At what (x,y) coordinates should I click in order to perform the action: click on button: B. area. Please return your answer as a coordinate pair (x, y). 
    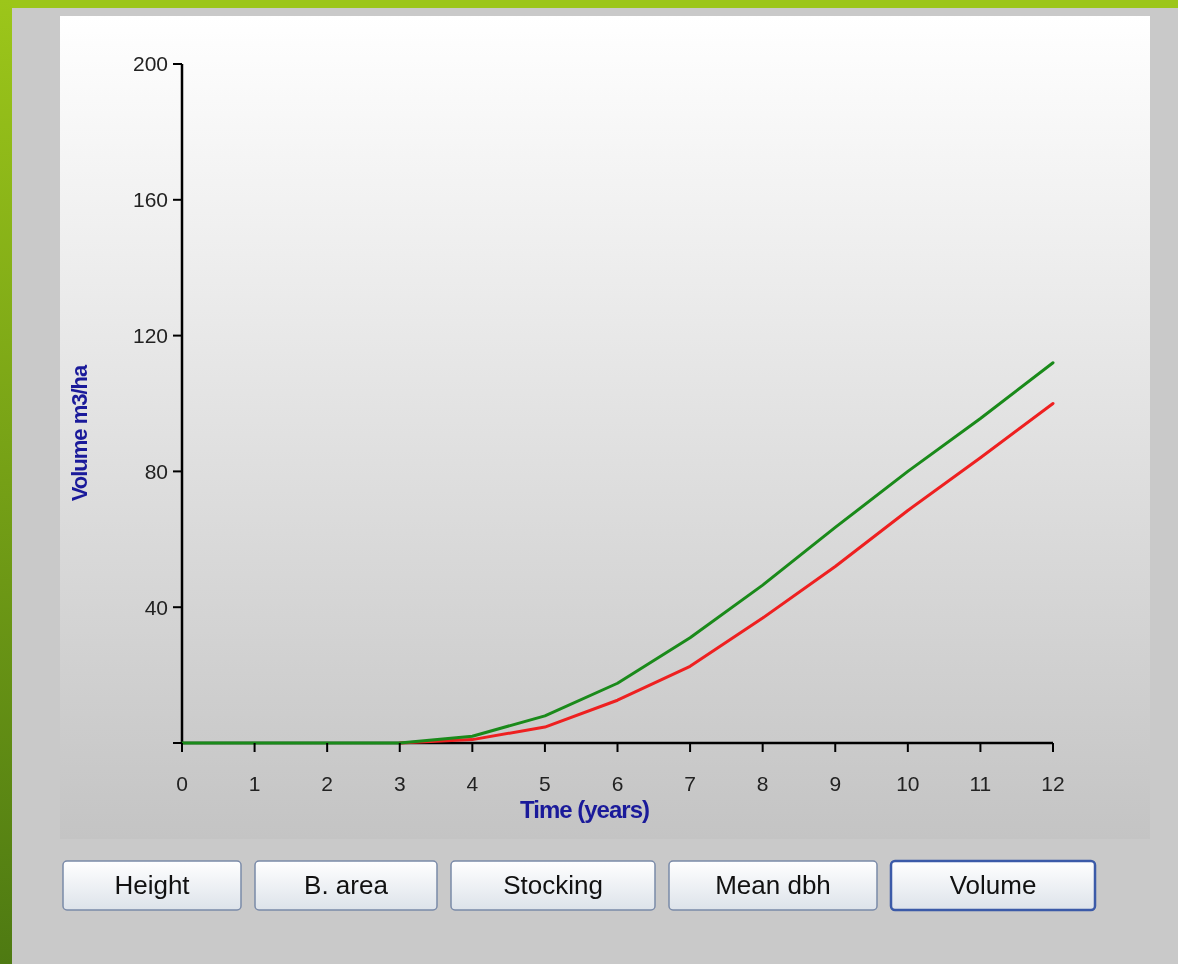
    Looking at the image, I should click on (346, 885).